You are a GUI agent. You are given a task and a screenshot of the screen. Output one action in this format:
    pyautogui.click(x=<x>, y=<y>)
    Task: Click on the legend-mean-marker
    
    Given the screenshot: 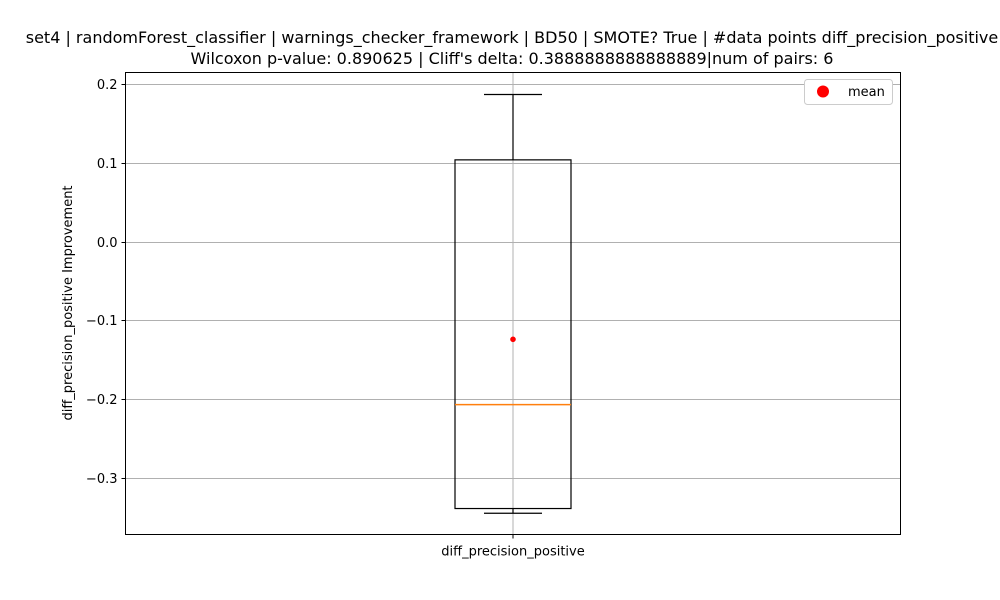 What is the action you would take?
    pyautogui.click(x=823, y=91)
    